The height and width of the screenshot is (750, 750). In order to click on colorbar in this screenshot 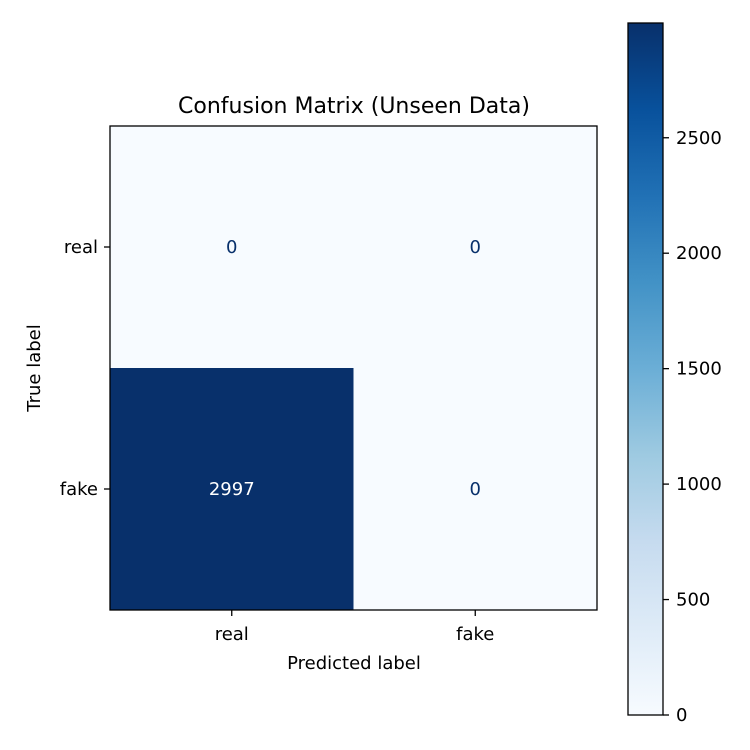, I will do `click(645, 369)`.